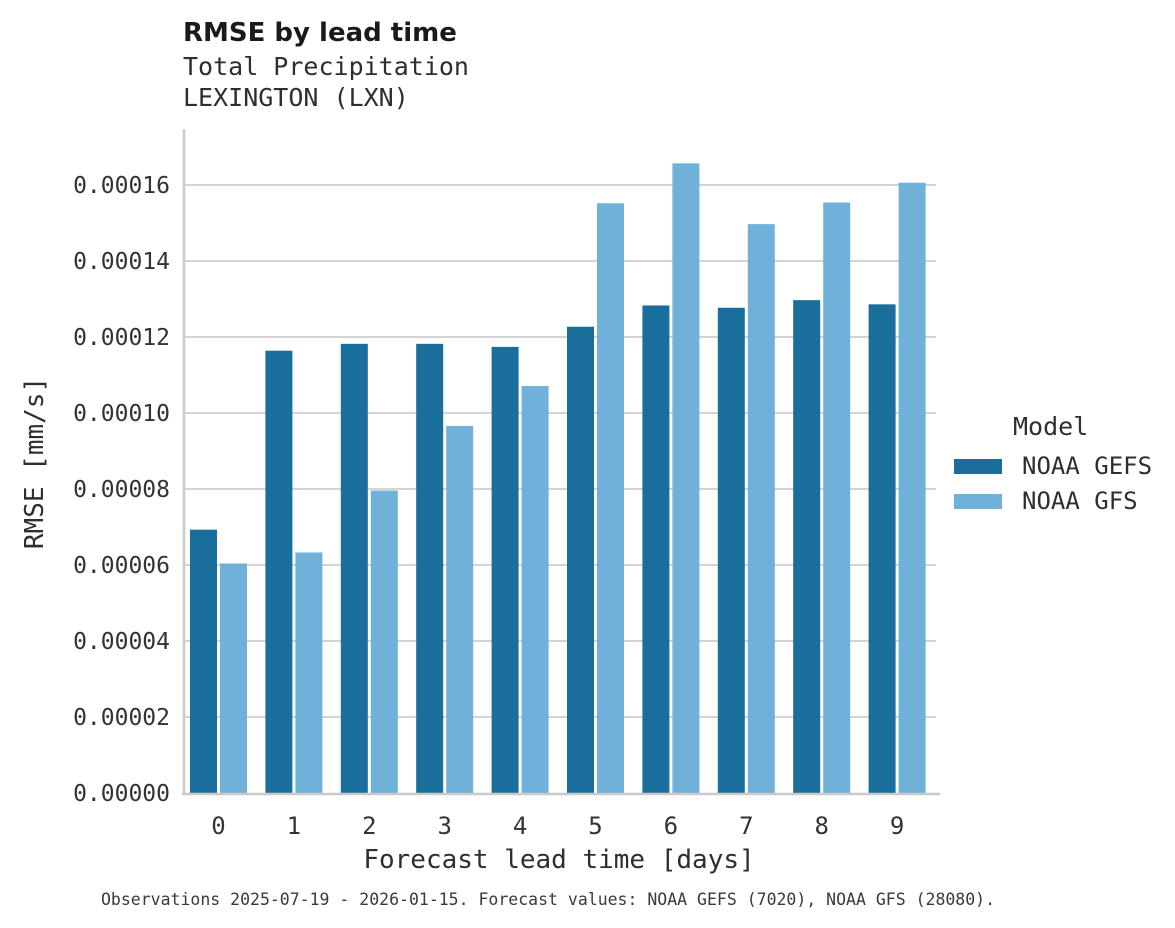  I want to click on y-tick-label: 0.00006, so click(121, 566).